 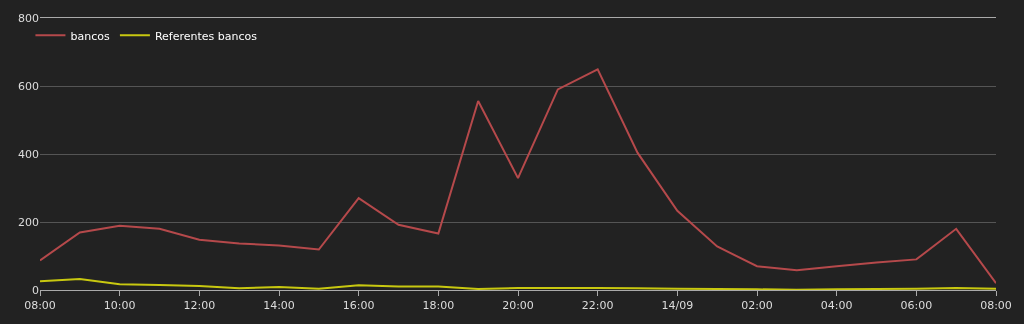 I want to click on y-tick-label: 200, so click(x=28, y=222).